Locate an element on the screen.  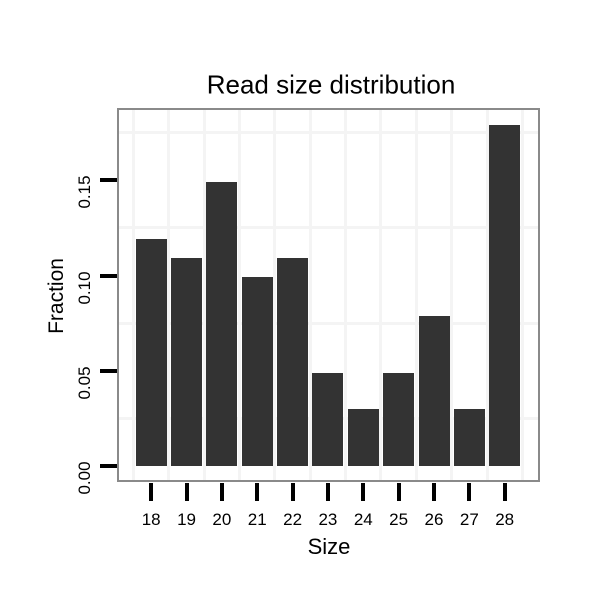
x-tick-label: 22 is located at coordinates (293, 519).